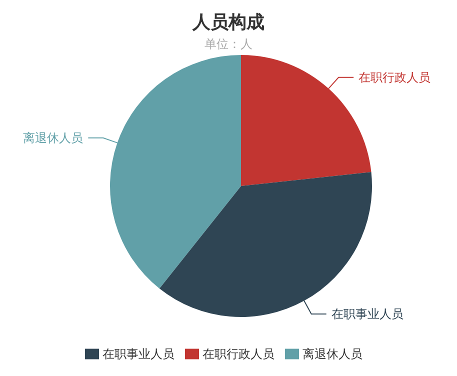 This screenshot has width=457, height=376. I want to click on slice-label: 在职事业人员, so click(367, 313).